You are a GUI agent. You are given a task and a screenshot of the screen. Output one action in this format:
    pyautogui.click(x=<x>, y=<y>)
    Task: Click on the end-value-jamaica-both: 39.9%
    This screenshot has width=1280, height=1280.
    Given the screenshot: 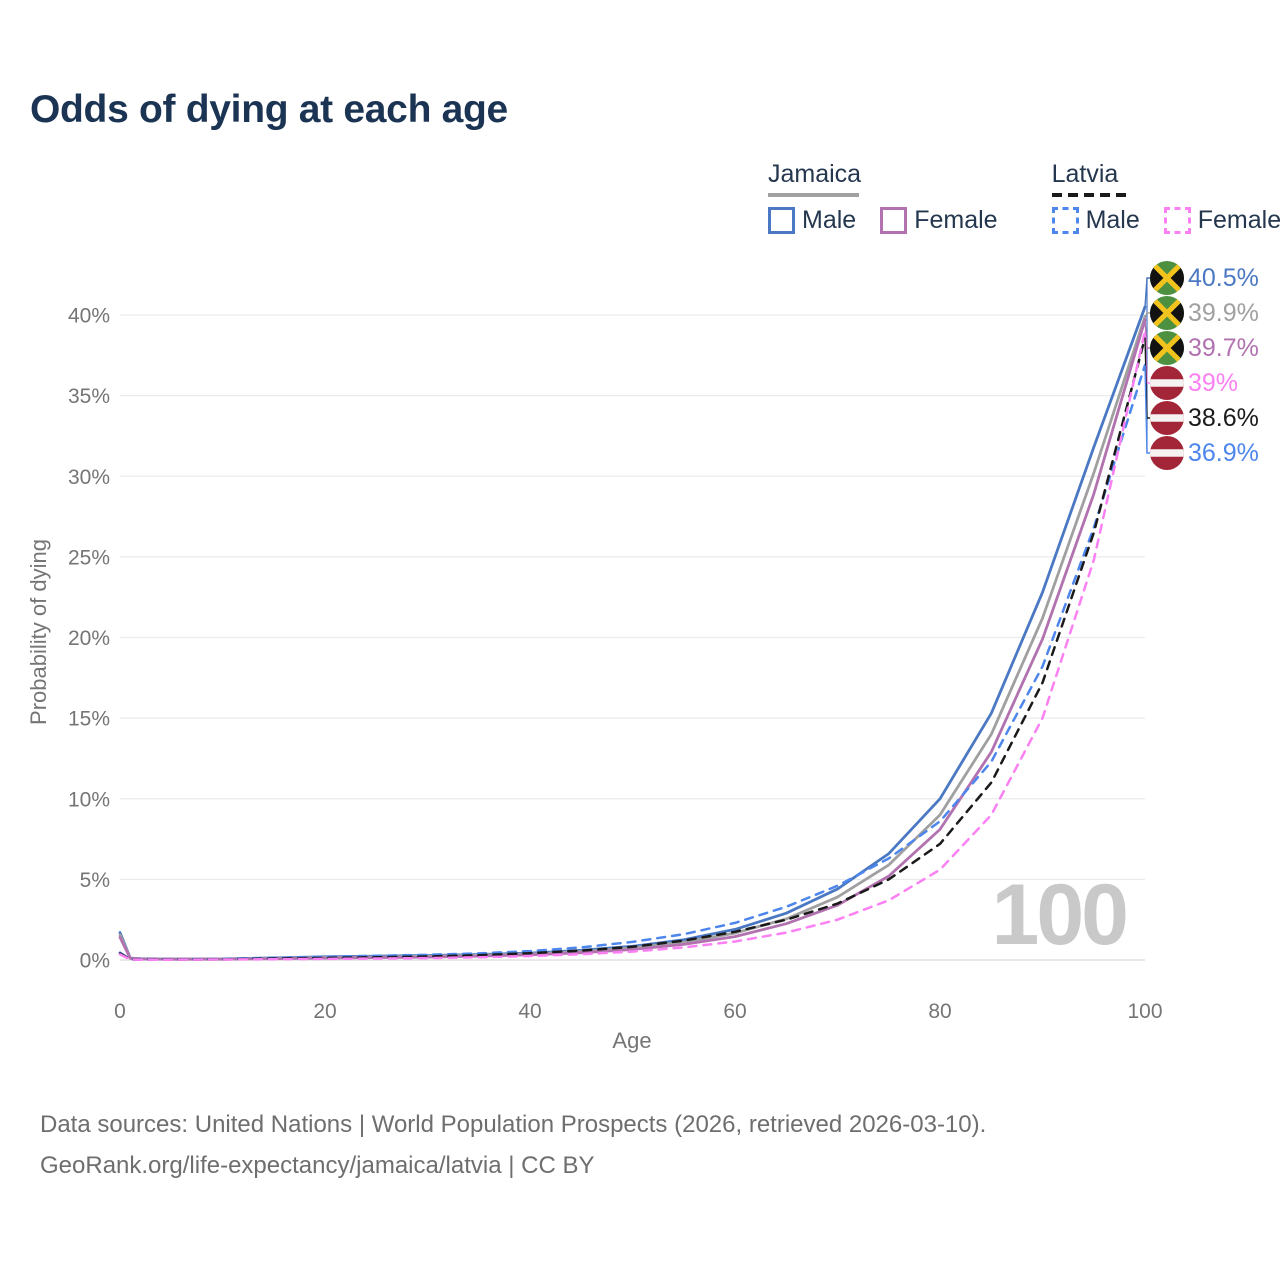 What is the action you would take?
    pyautogui.click(x=1223, y=312)
    